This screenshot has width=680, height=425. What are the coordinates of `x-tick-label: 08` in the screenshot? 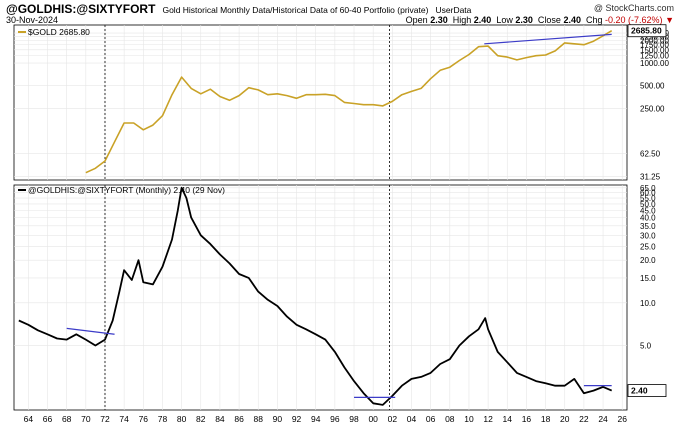 It's located at (450, 419).